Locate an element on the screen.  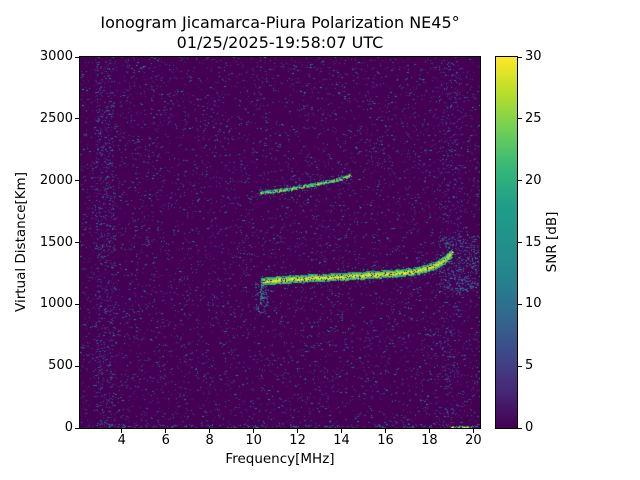
colorbar-tick-label: 10 is located at coordinates (533, 304).